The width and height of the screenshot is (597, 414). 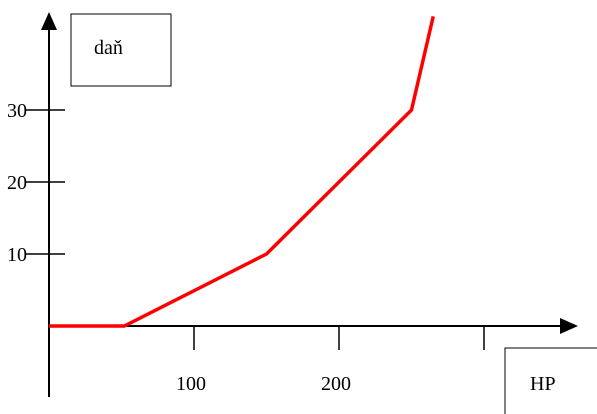 What do you see at coordinates (569, 326) in the screenshot?
I see `x-axis-arrow` at bounding box center [569, 326].